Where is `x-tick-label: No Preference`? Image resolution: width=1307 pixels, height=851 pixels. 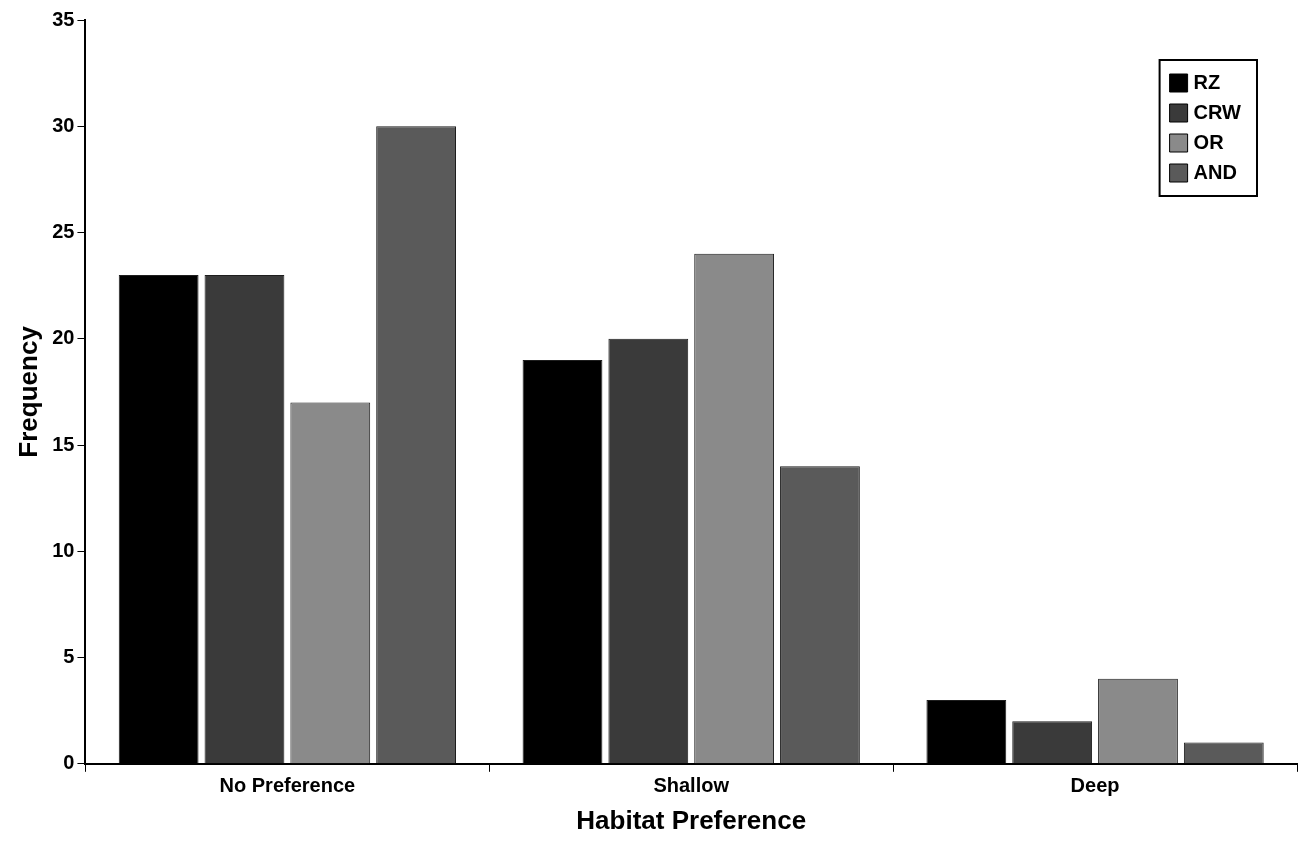
x-tick-label: No Preference is located at coordinates (287, 785).